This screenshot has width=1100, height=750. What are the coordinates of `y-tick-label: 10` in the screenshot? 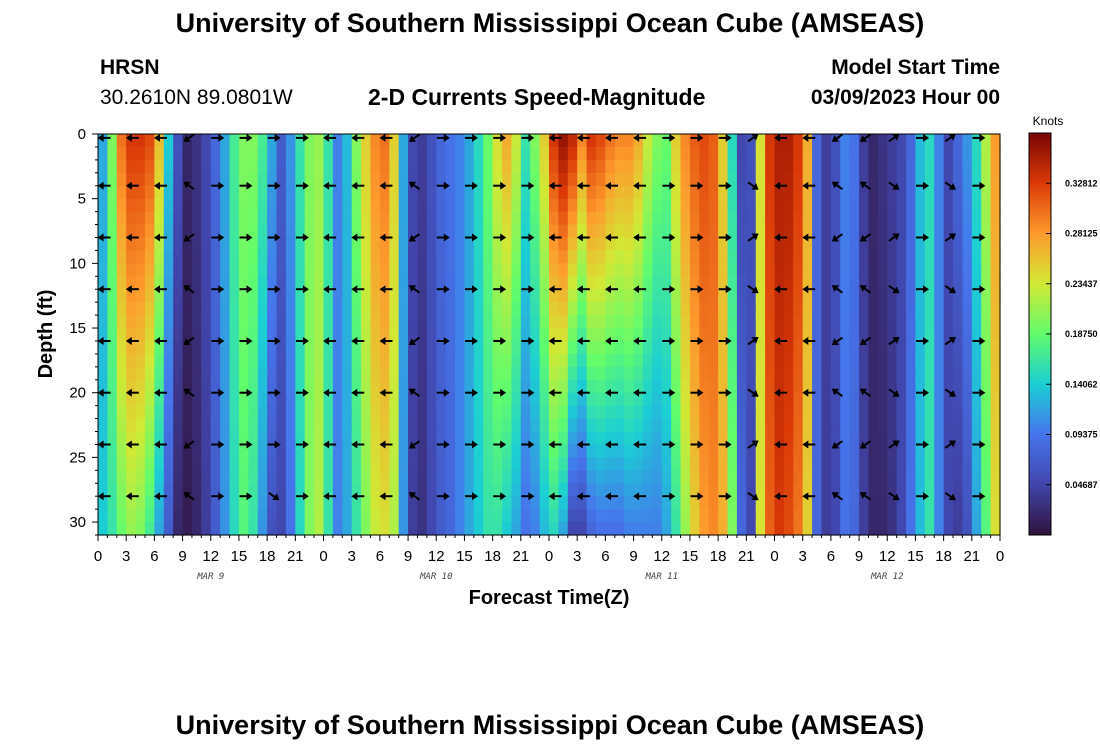 It's located at (77, 263).